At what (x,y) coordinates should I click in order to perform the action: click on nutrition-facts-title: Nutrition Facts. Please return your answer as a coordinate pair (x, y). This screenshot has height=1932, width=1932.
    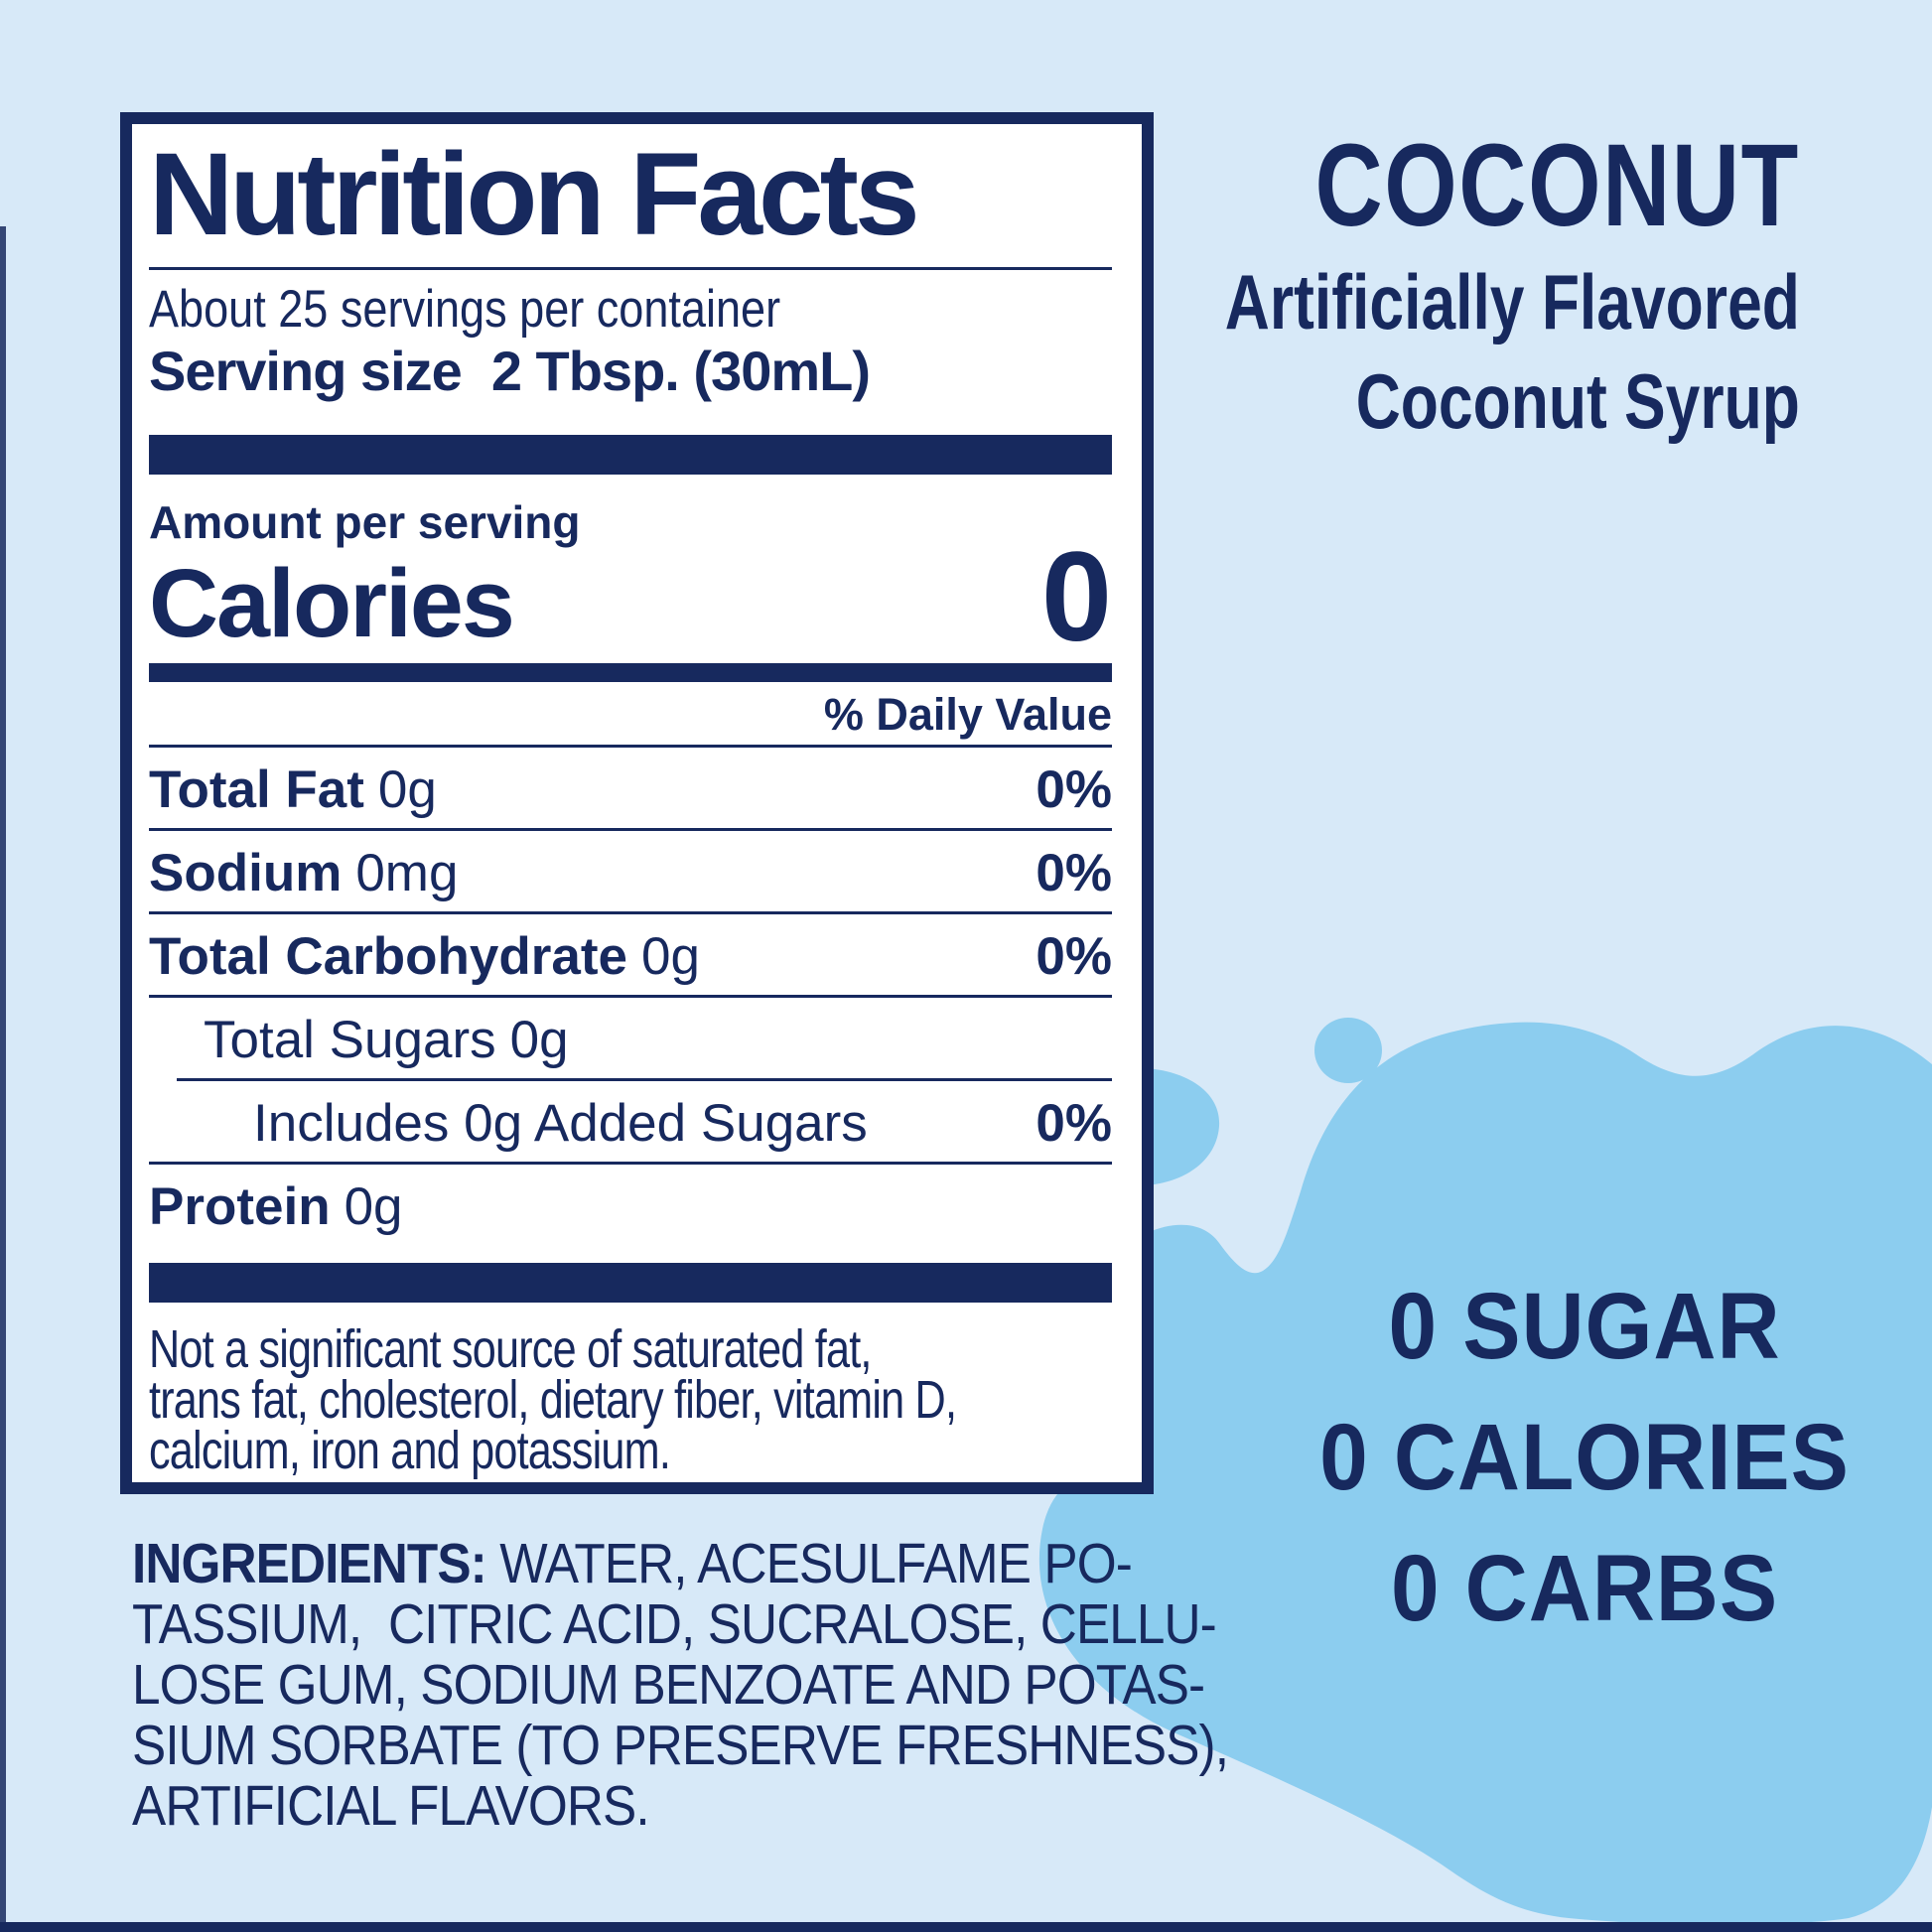
    Looking at the image, I should click on (534, 195).